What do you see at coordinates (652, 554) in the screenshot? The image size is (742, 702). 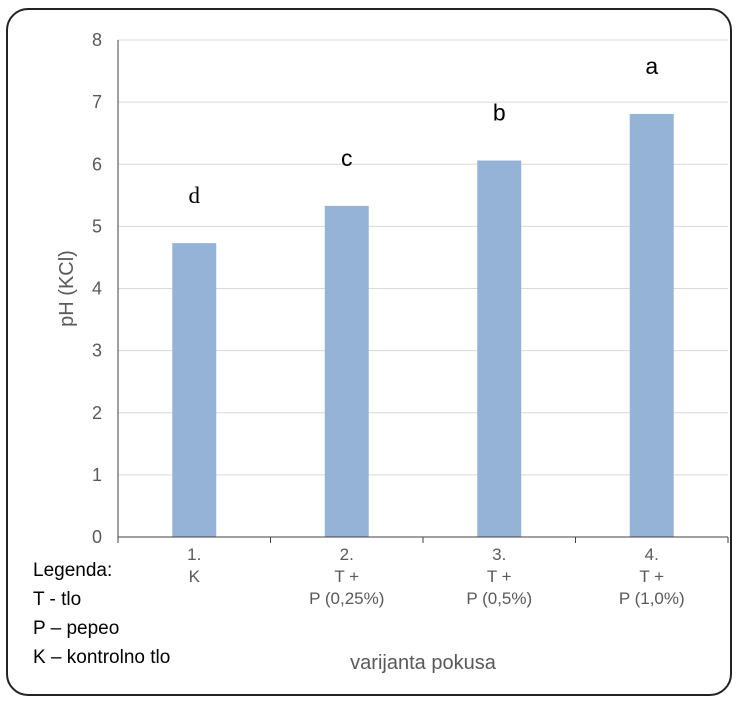 I see `x-tick-label: 4.` at bounding box center [652, 554].